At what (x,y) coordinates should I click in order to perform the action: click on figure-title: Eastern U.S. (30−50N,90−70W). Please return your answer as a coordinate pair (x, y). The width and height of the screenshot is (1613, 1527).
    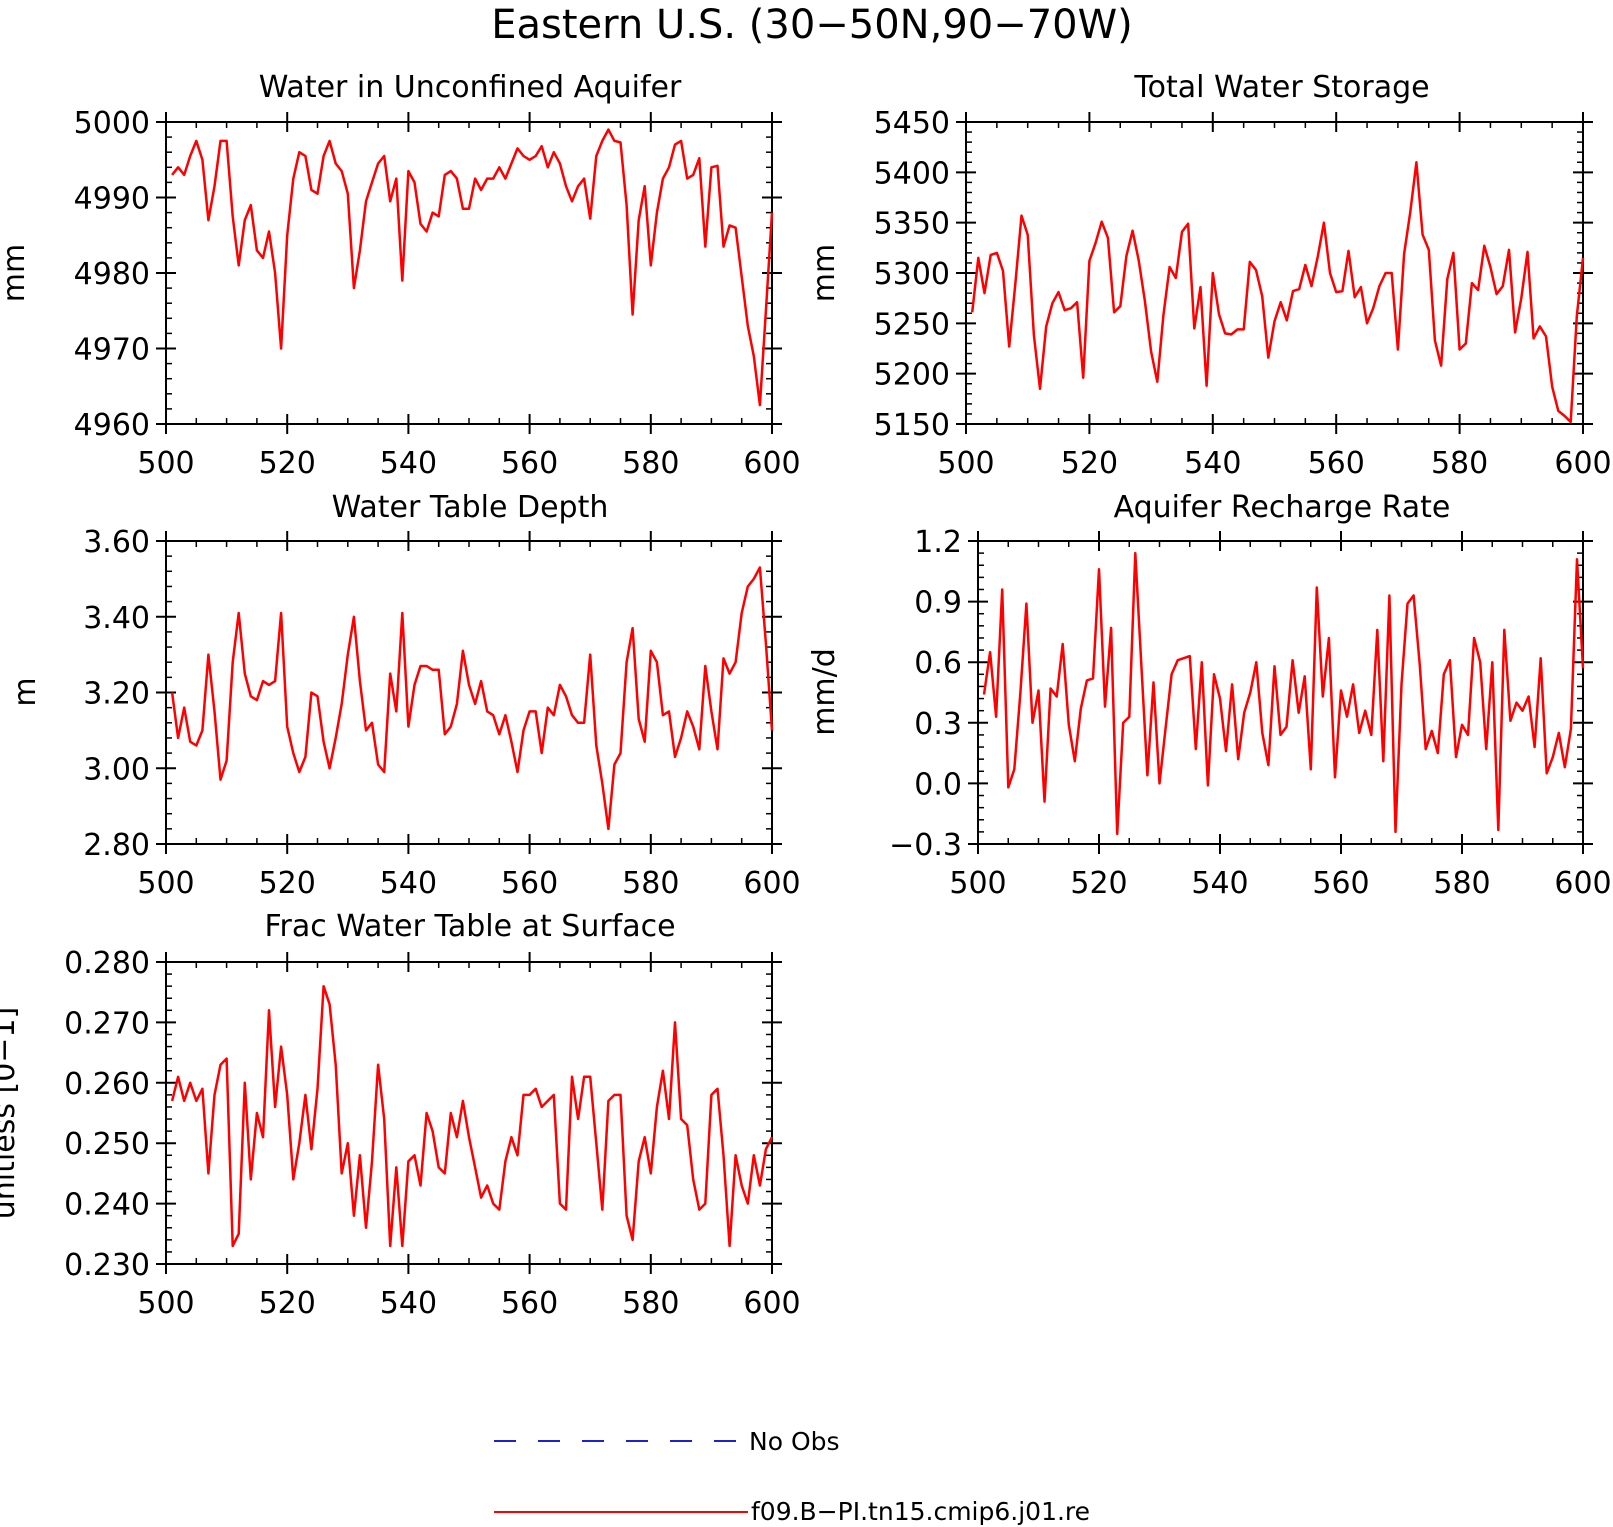
    Looking at the image, I should click on (812, 25).